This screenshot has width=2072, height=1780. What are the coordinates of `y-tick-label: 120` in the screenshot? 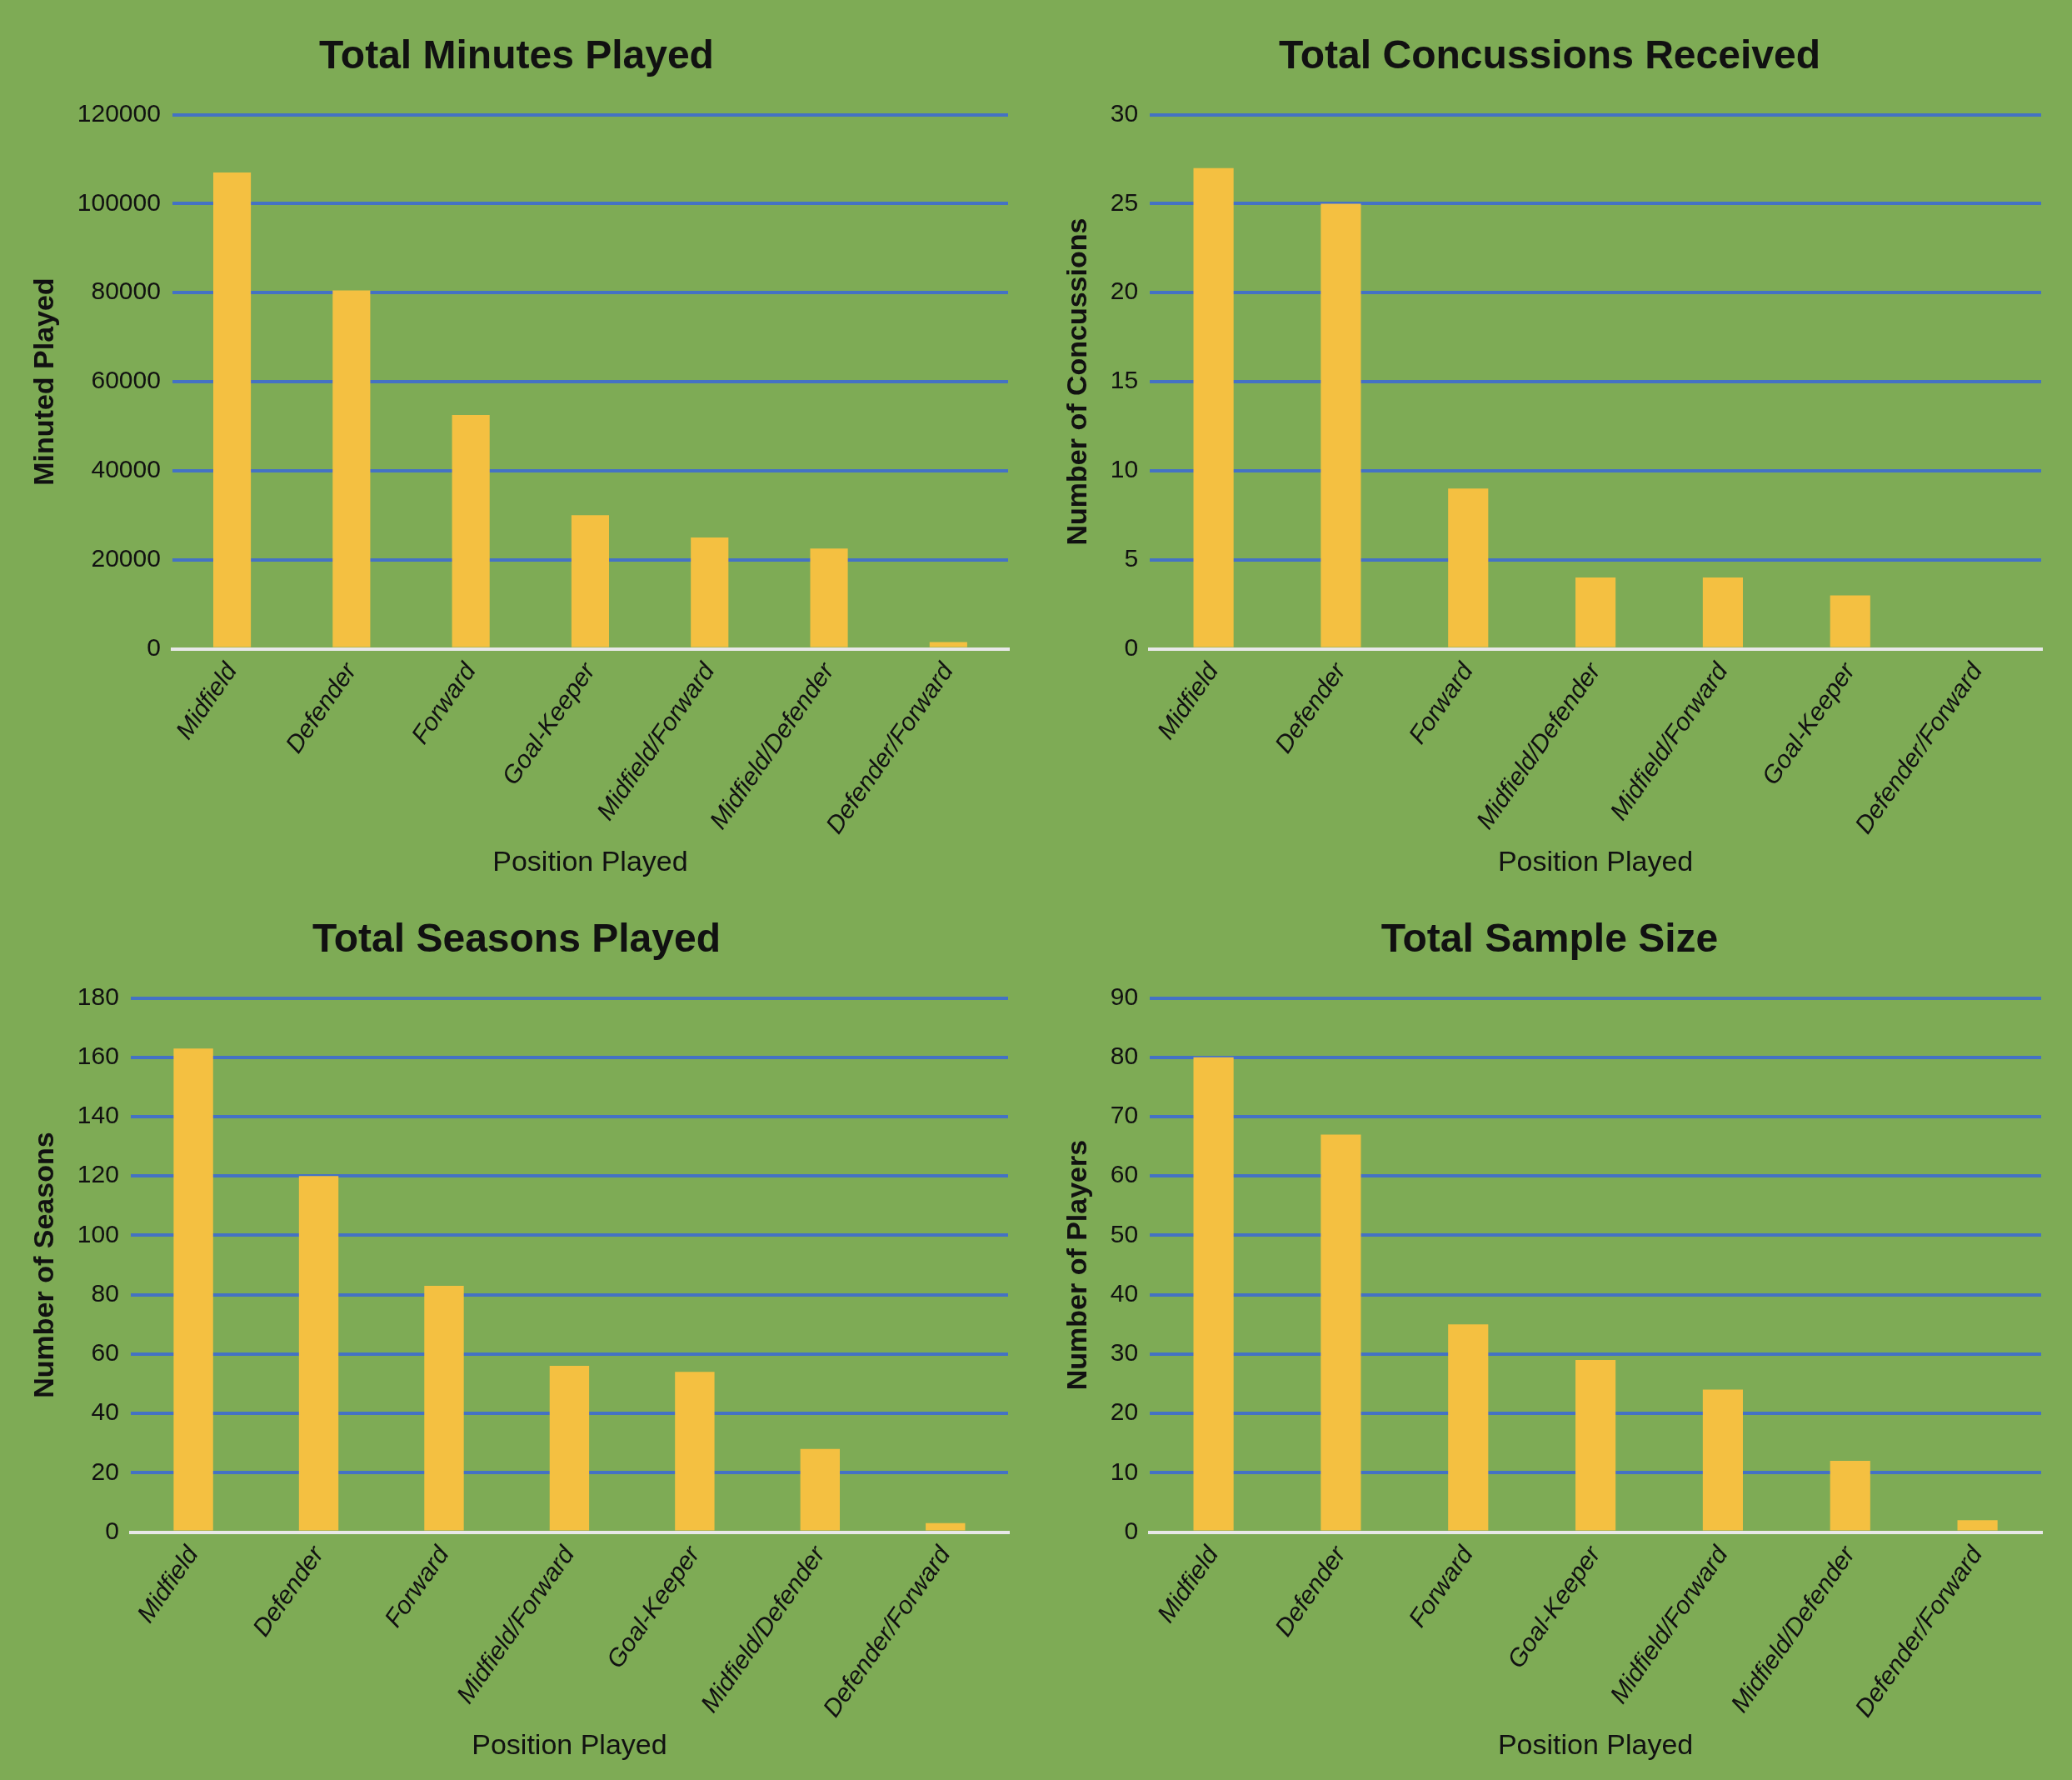 It's located at (98, 1174).